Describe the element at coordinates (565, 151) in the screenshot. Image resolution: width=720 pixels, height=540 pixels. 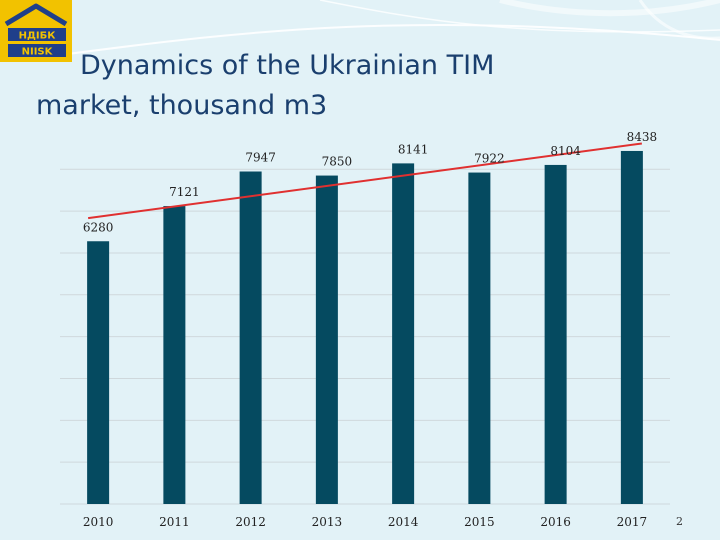
I see `data-label-2016: 8104` at that location.